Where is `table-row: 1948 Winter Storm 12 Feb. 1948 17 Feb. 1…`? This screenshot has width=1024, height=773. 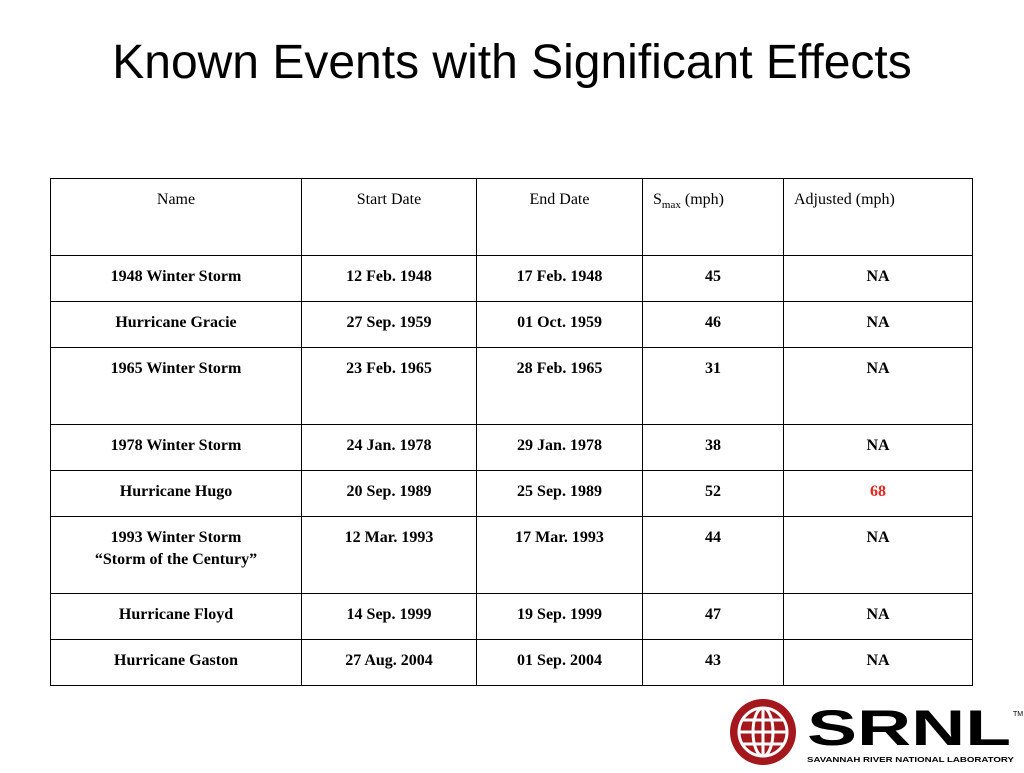
table-row: 1948 Winter Storm 12 Feb. 1948 17 Feb. 1… is located at coordinates (511, 278).